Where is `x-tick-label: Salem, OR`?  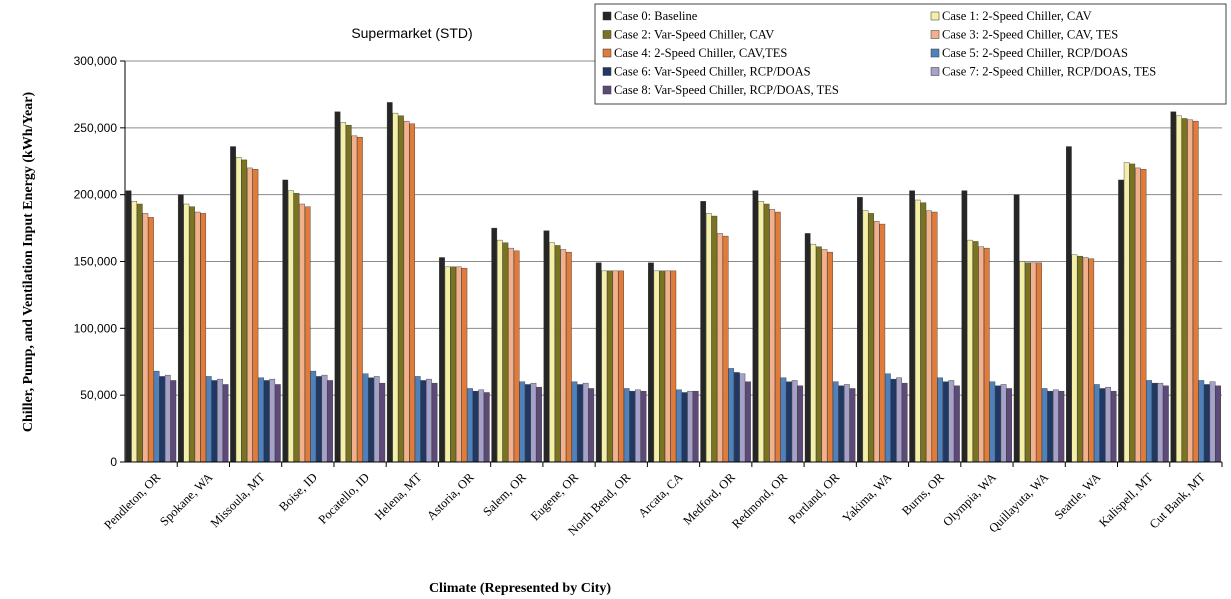
x-tick-label: Salem, OR is located at coordinates (504, 494).